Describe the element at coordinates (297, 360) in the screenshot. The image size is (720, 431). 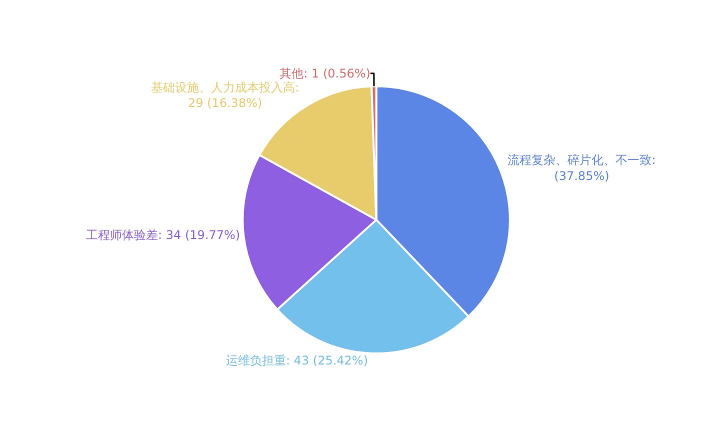
I see `slice-label: 运维负担重: 43 (25.42%)` at that location.